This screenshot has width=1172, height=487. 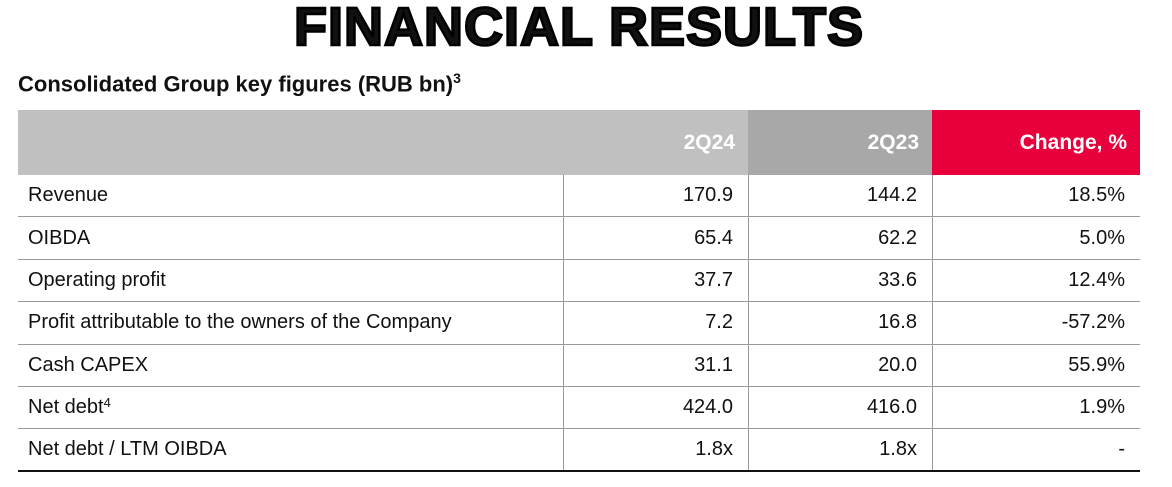 I want to click on table-cell: 55.9%, so click(x=1036, y=365).